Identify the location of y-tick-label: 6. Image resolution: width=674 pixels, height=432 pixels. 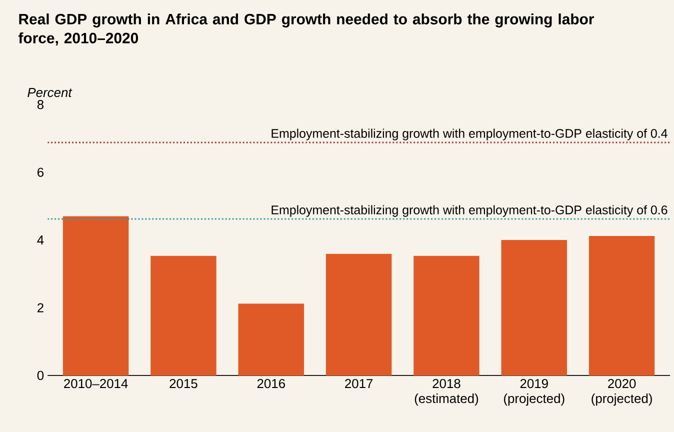
(41, 172).